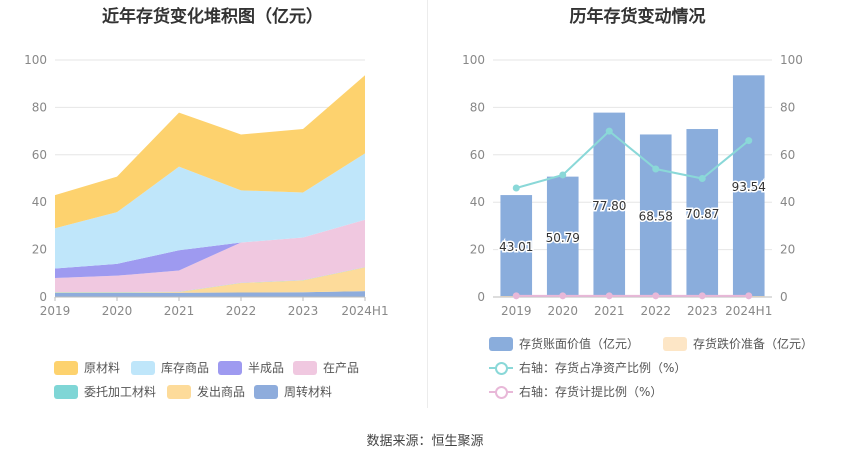 Image resolution: width=850 pixels, height=459 pixels. Describe the element at coordinates (221, 392) in the screenshot. I see `legend-label: 发出商品` at that location.